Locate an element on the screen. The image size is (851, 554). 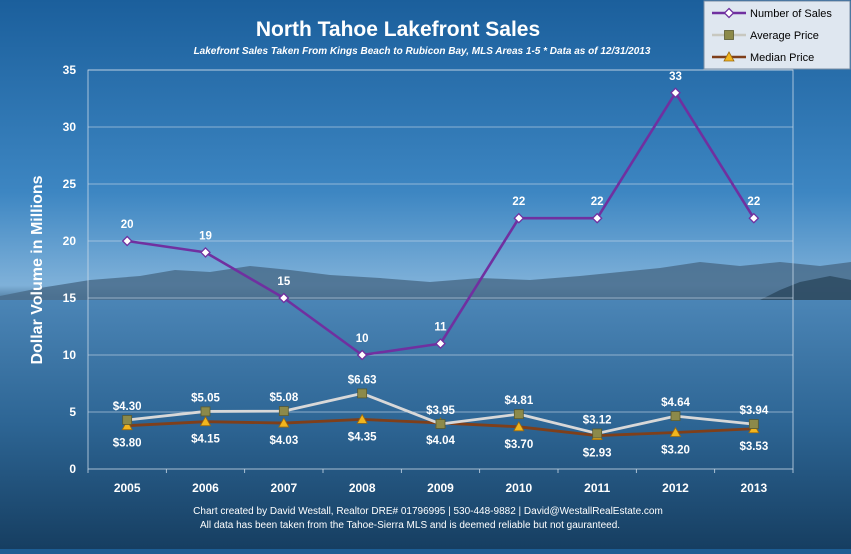
x-tick-label: 2012 is located at coordinates (675, 488).